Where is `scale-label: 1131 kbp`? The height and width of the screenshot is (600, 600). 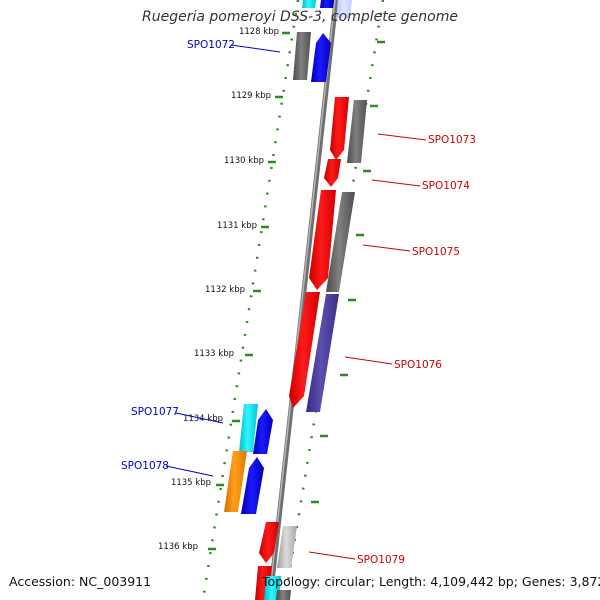 scale-label: 1131 kbp is located at coordinates (237, 226).